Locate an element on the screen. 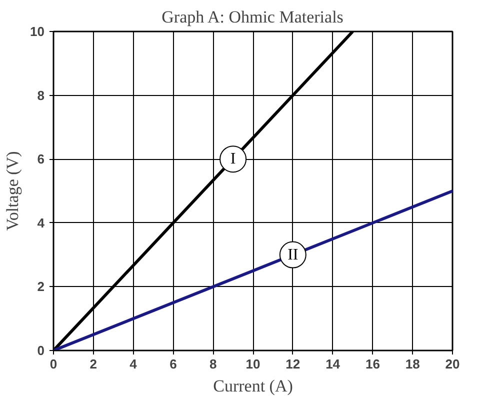 The height and width of the screenshot is (404, 478). y-tick-label: 2 is located at coordinates (41, 286).